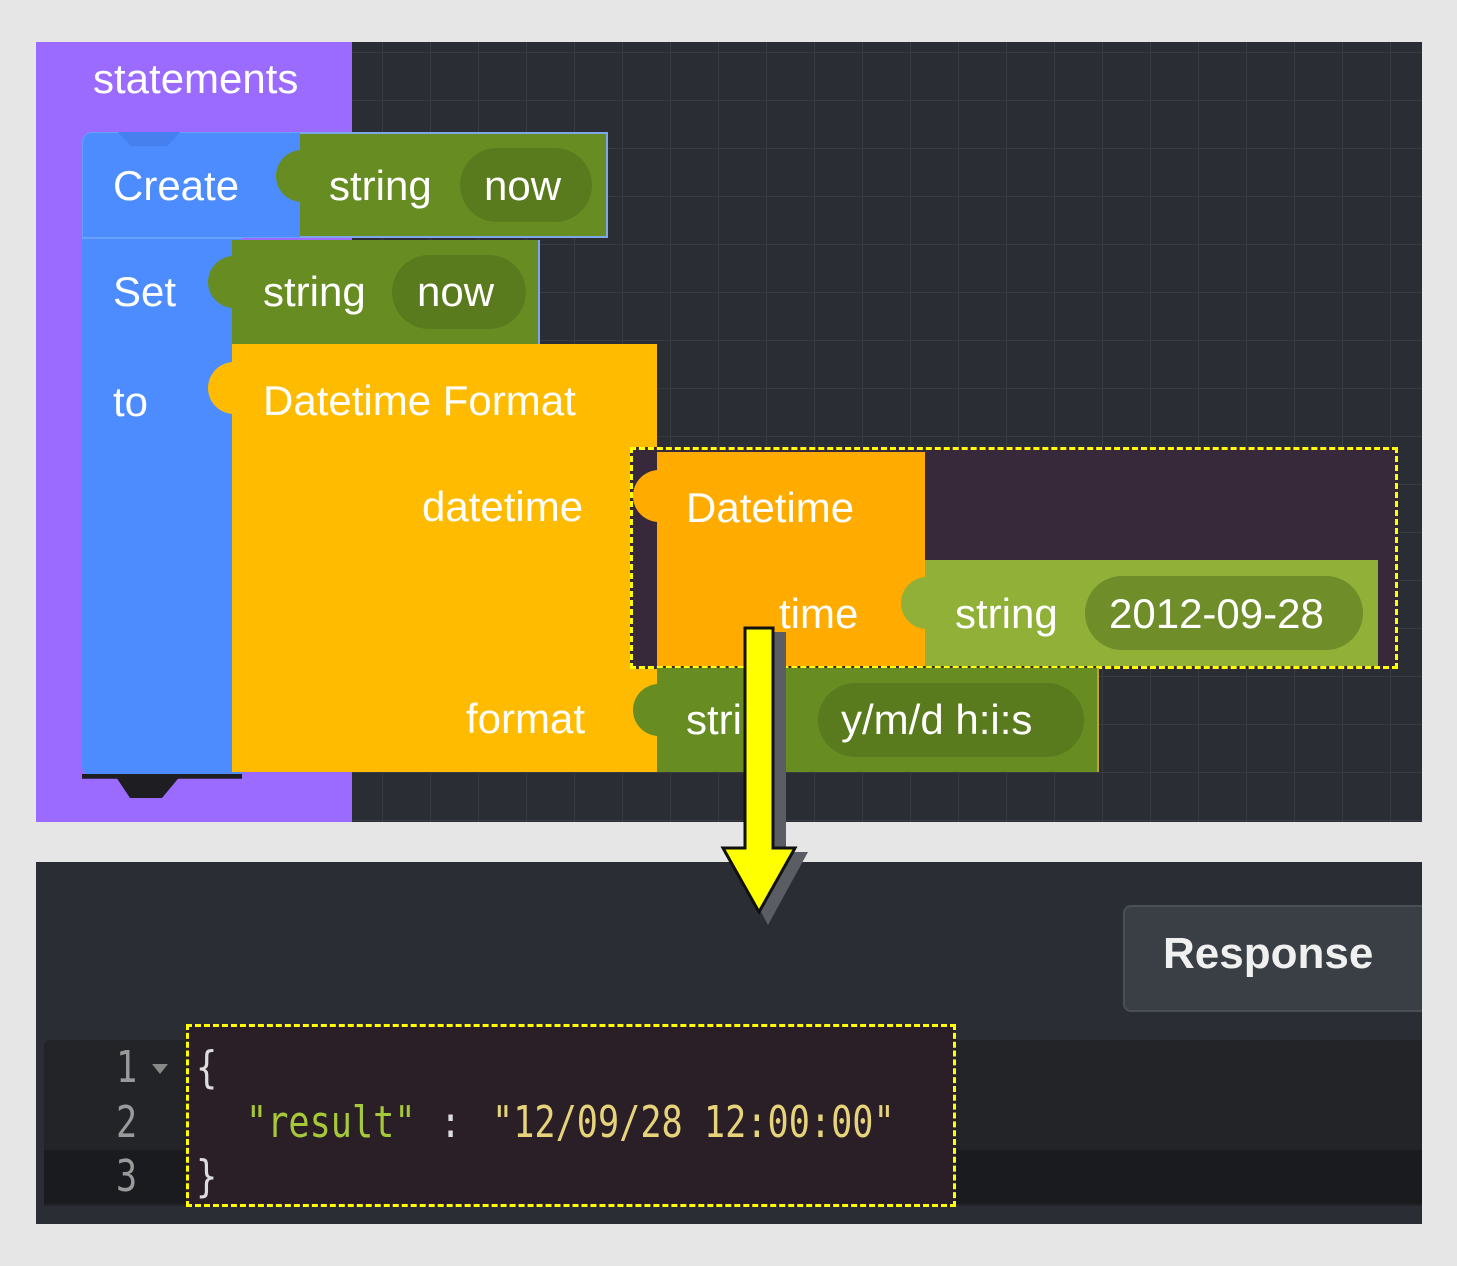  Describe the element at coordinates (196, 78) in the screenshot. I see `statements-label: statements` at that location.